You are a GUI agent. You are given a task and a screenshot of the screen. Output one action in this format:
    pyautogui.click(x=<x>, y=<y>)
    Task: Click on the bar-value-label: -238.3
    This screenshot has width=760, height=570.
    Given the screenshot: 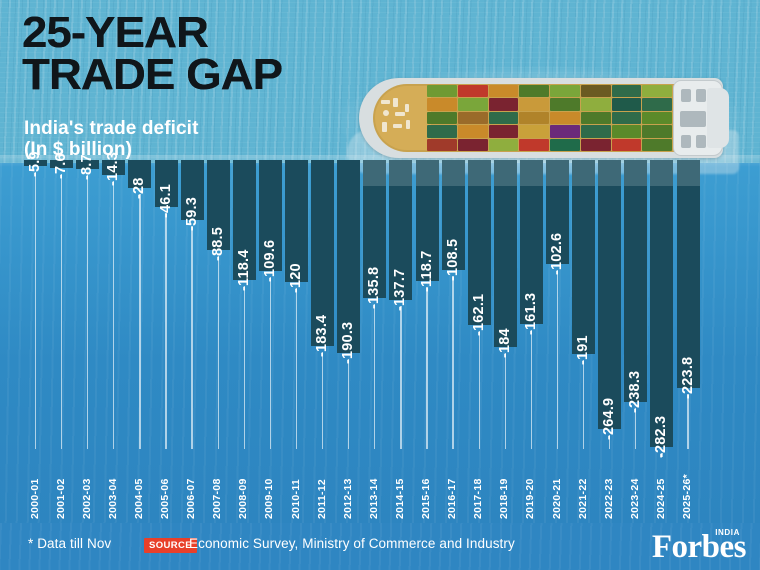 What is the action you would take?
    pyautogui.click(x=635, y=392)
    